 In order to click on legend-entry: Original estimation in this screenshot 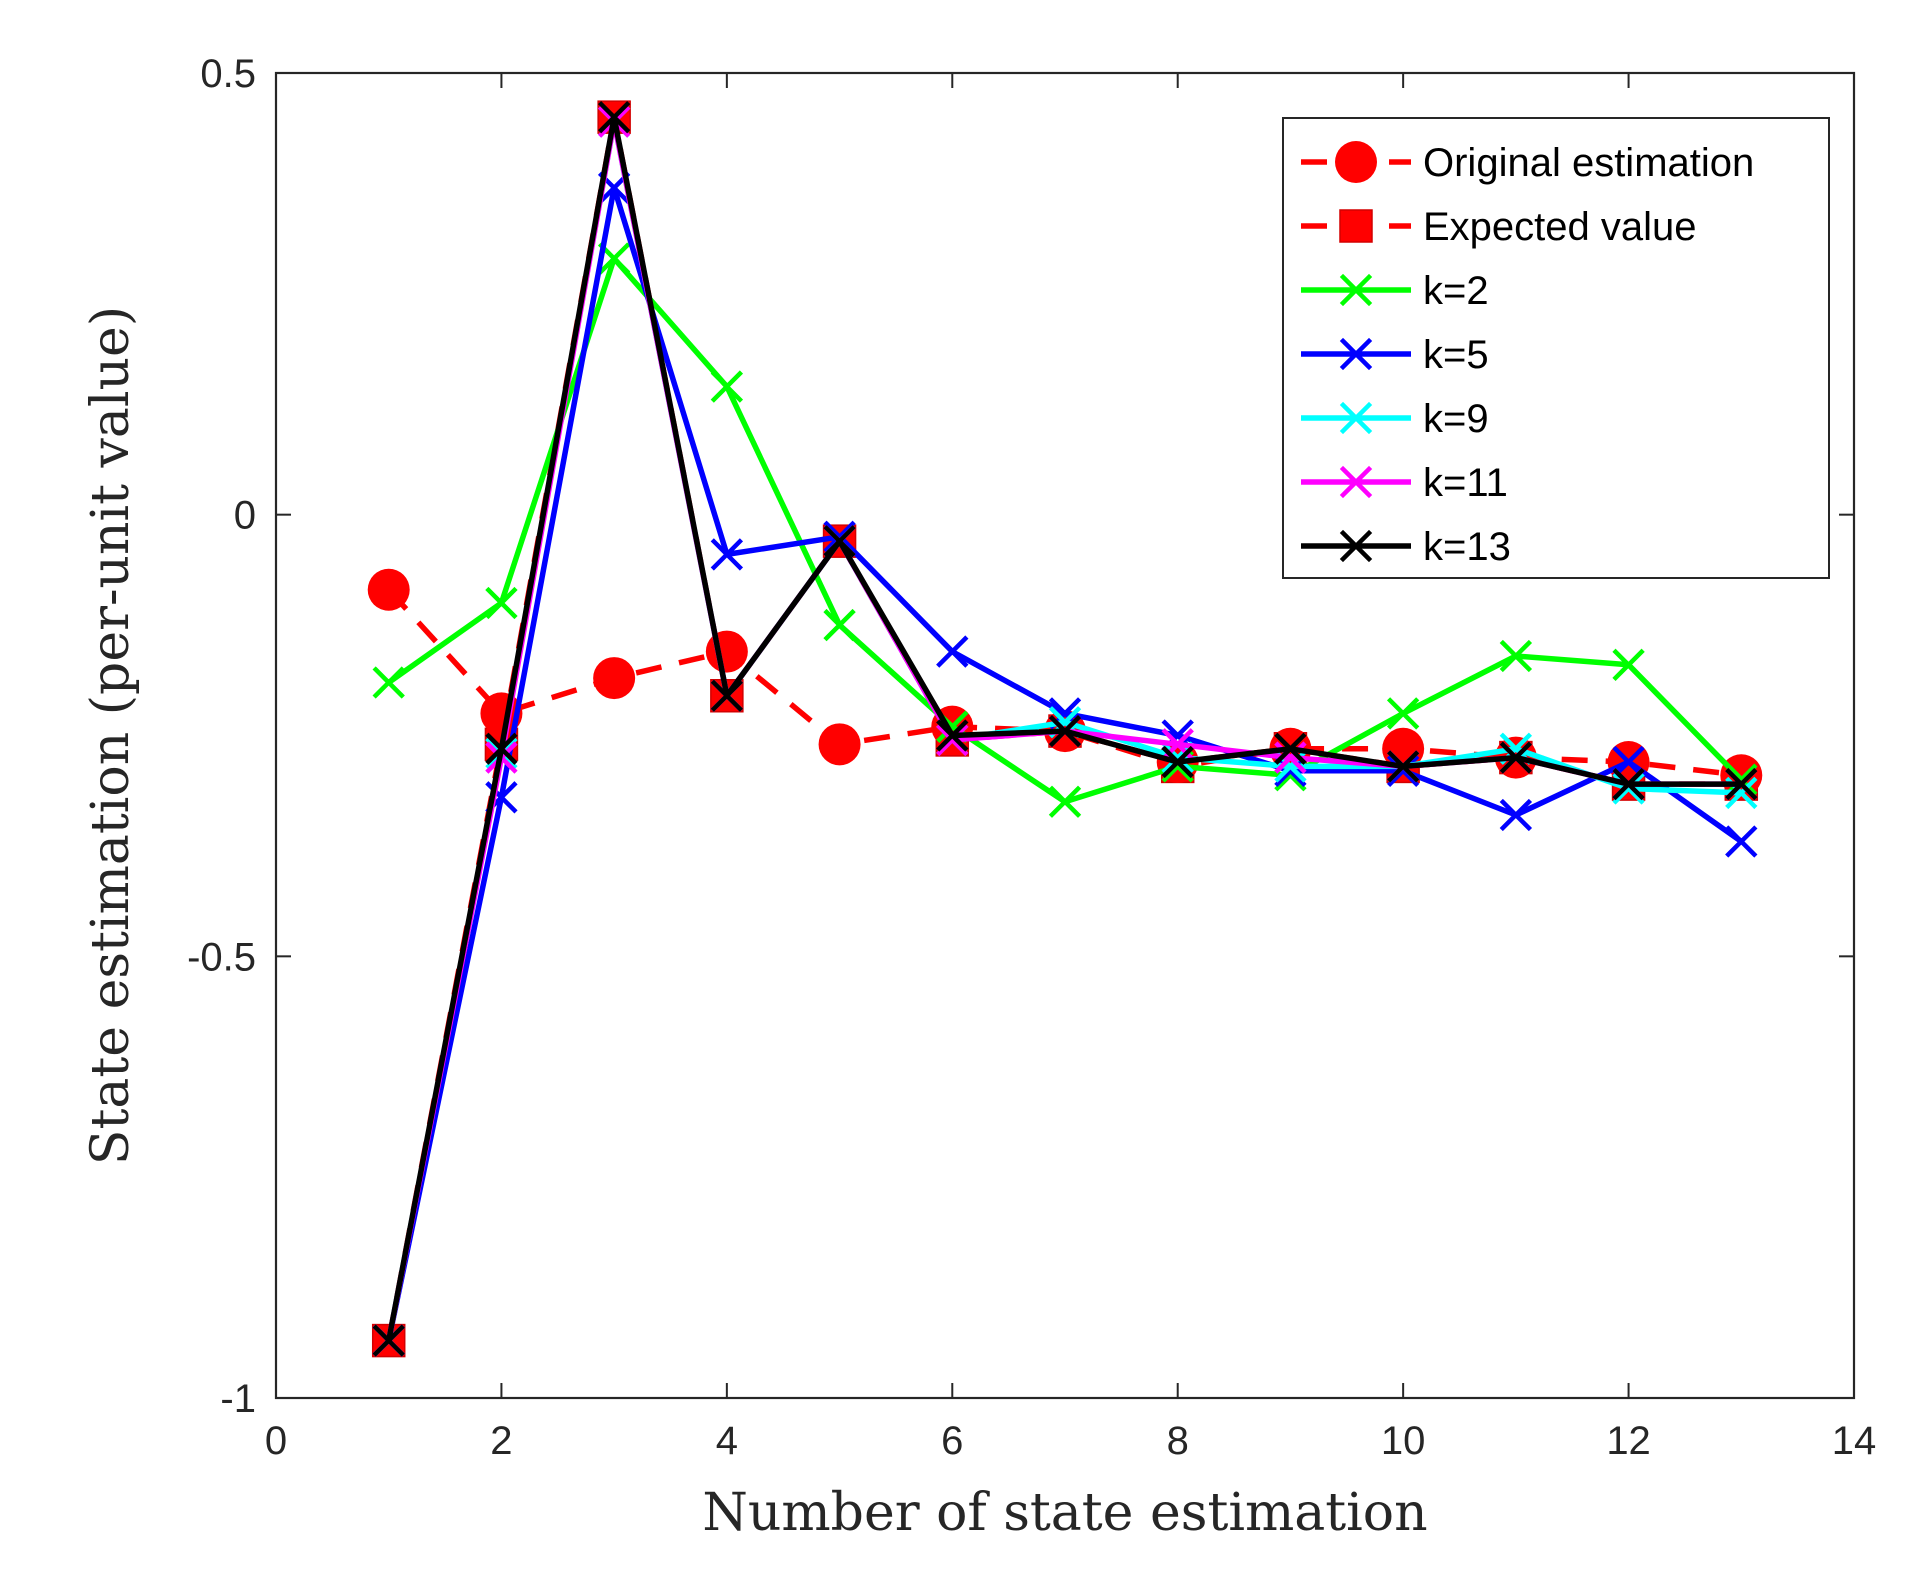, I will do `click(1527, 163)`.